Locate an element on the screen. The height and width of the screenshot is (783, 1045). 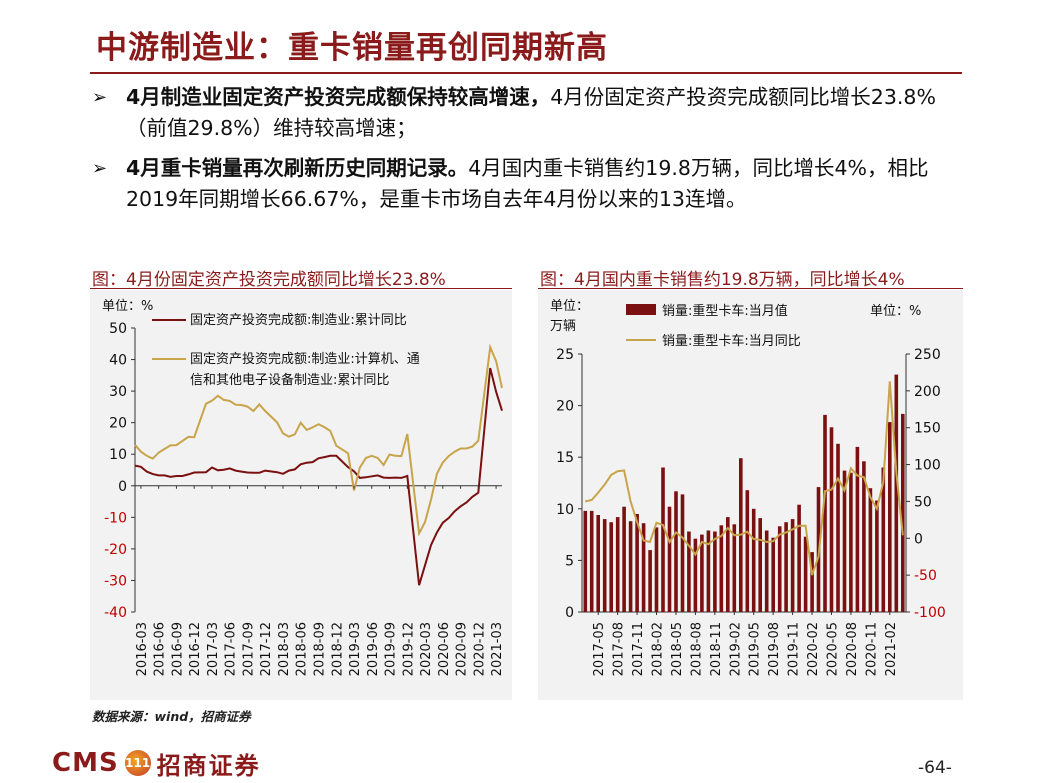
right-right-tick-label: 200 is located at coordinates (927, 392).